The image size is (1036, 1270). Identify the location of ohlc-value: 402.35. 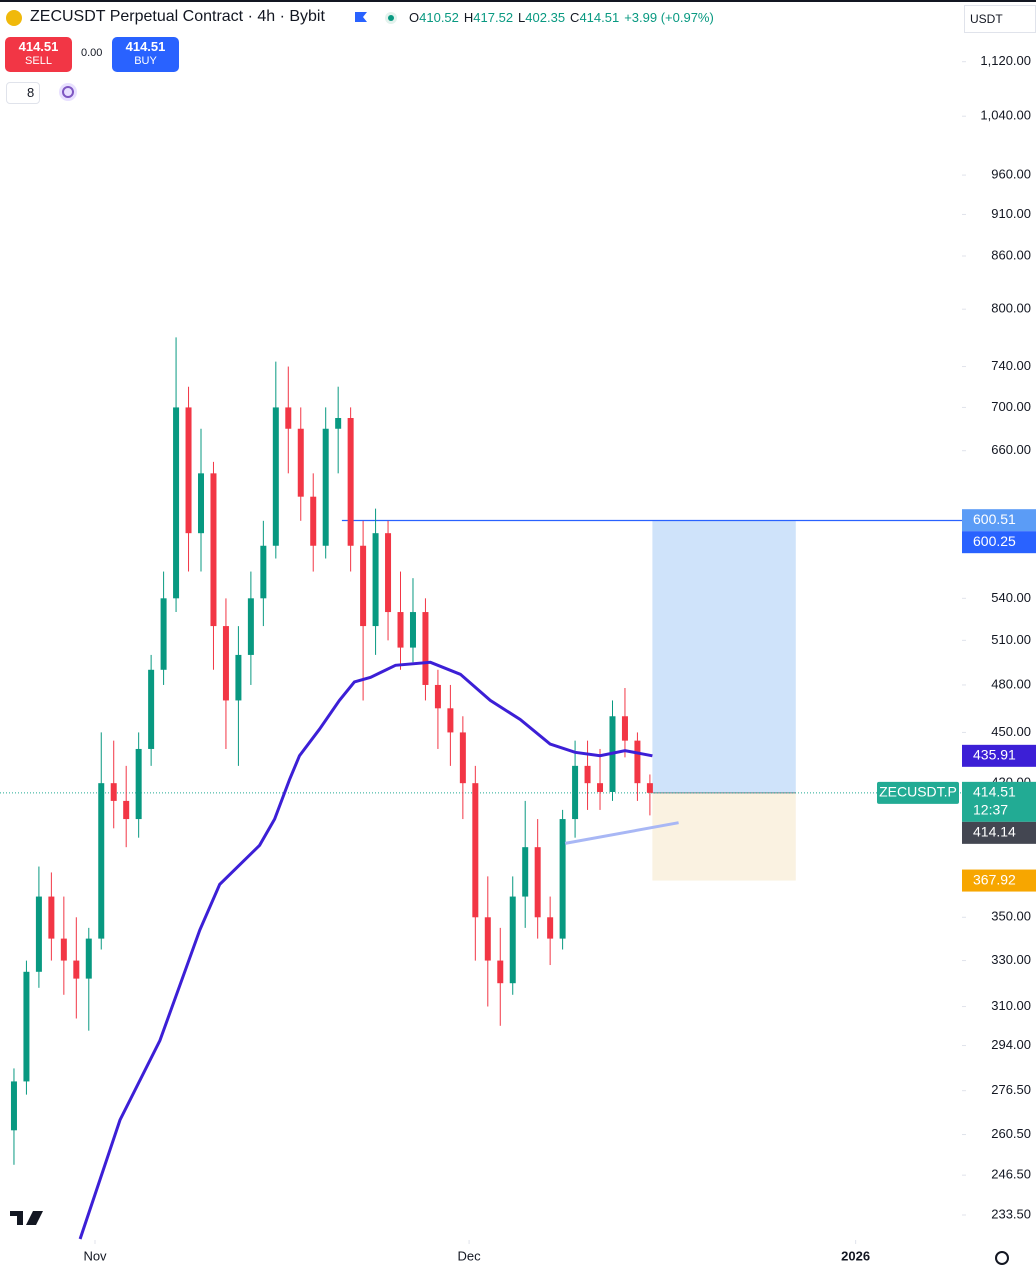
(545, 17).